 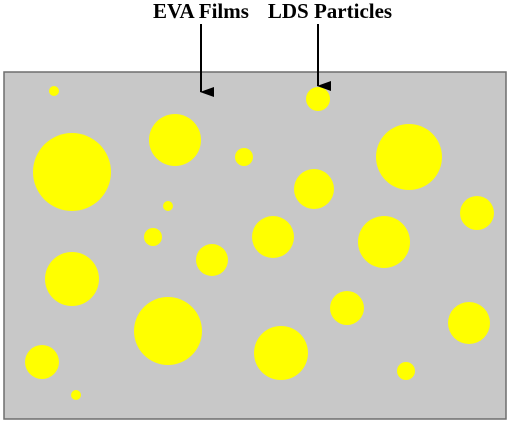 What do you see at coordinates (201, 11) in the screenshot?
I see `eva-films-label: EVA Films` at bounding box center [201, 11].